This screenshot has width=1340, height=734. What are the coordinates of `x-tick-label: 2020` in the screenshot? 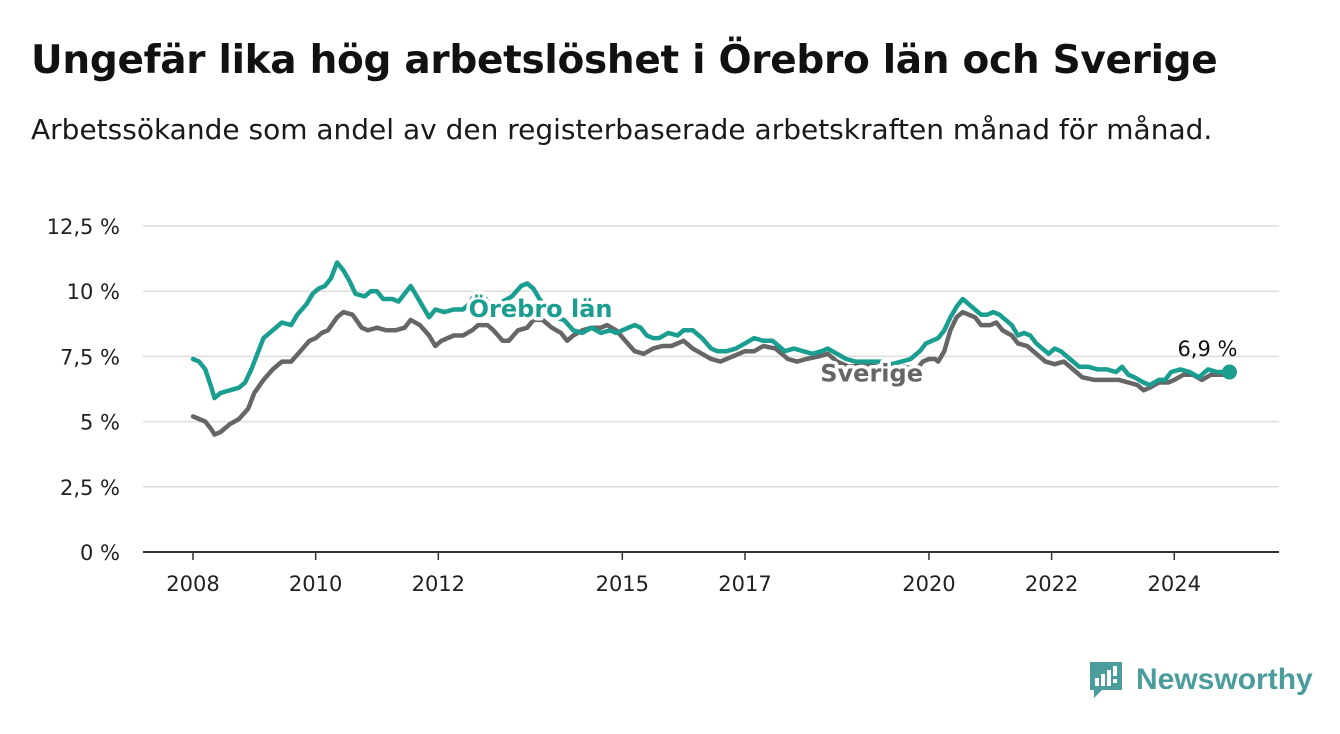 It's located at (928, 584).